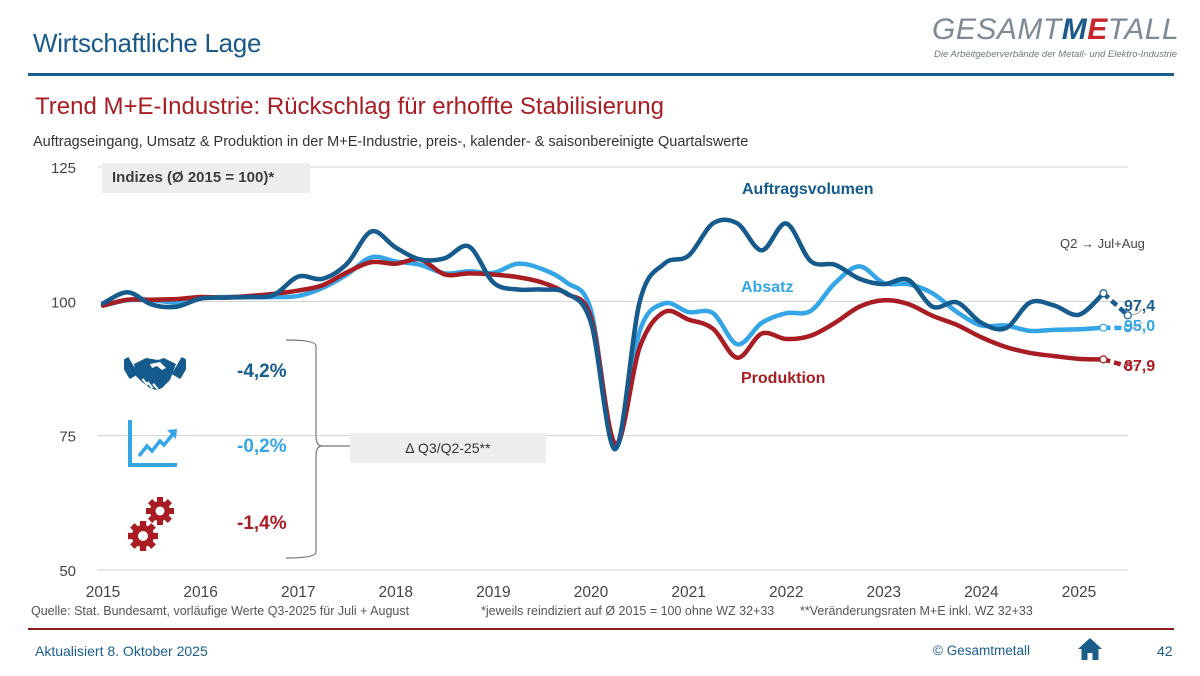 The image size is (1200, 676). Describe the element at coordinates (63, 168) in the screenshot. I see `y-tick-label: 125` at that location.